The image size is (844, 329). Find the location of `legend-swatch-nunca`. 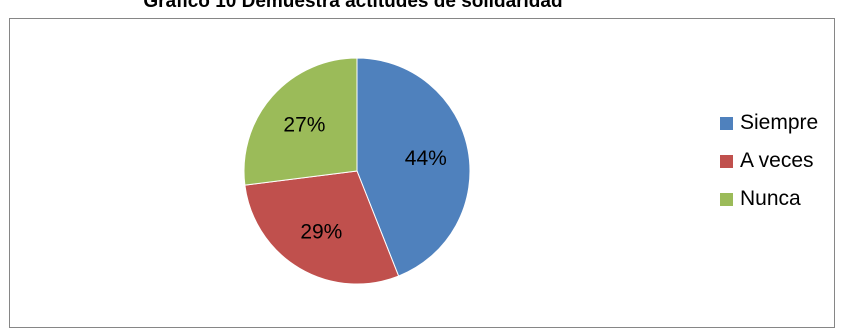

legend-swatch-nunca is located at coordinates (726, 199).